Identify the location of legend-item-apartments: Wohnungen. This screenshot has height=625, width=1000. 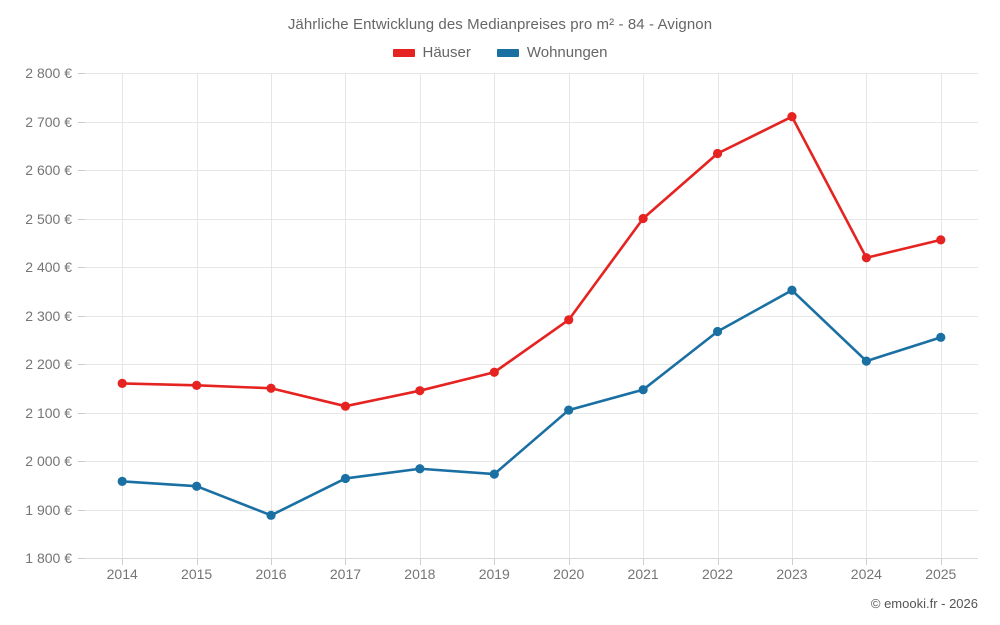
(552, 52).